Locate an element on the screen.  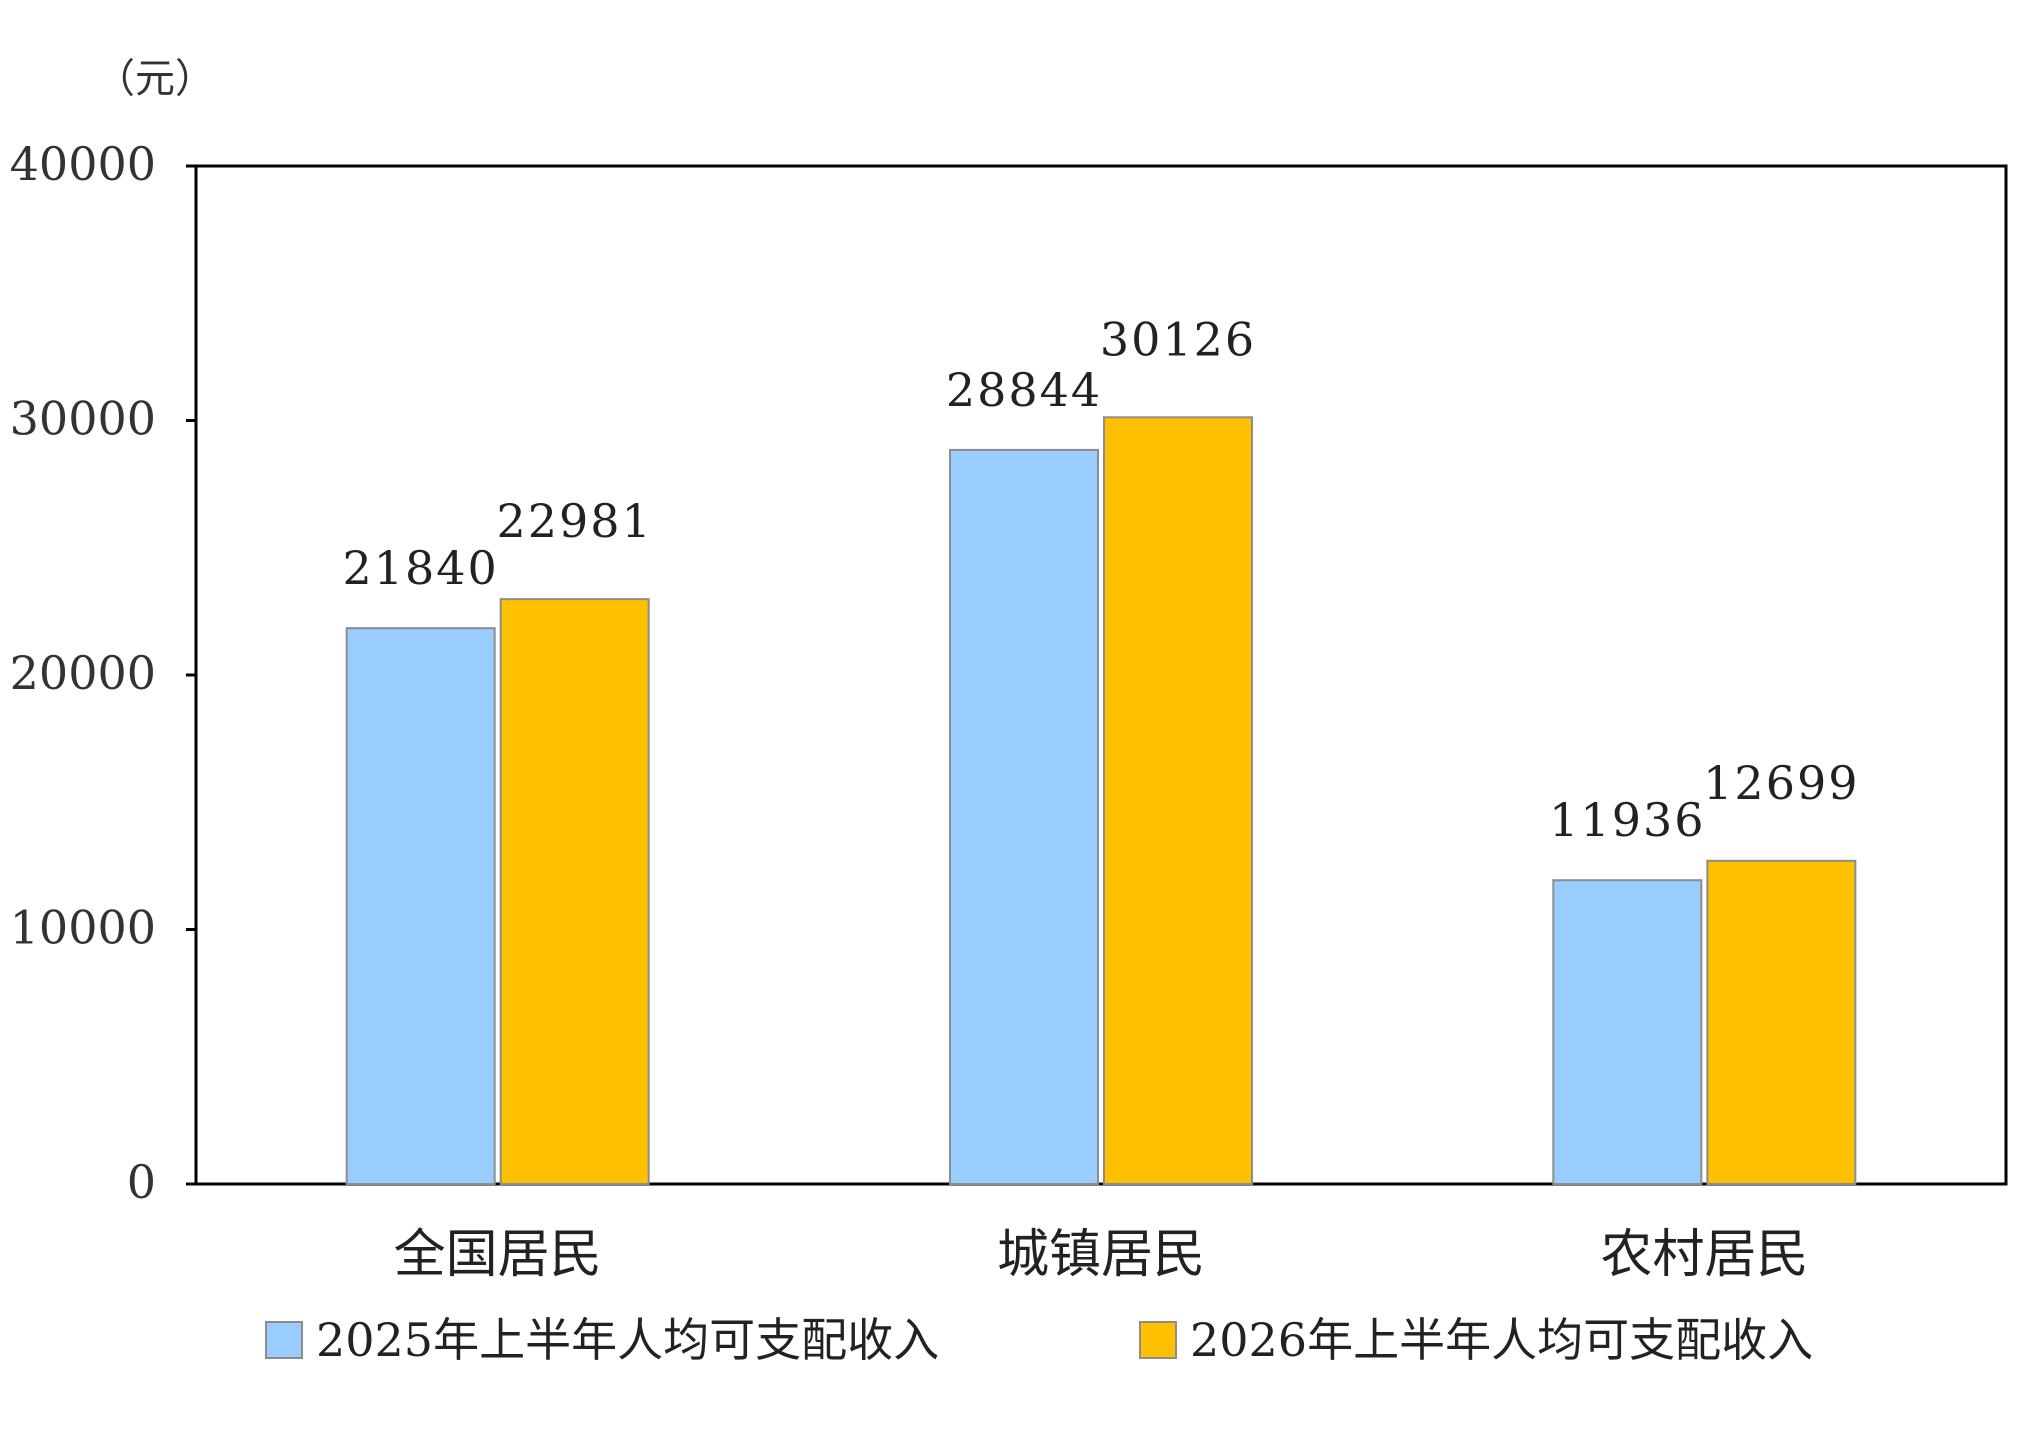
data-label: 11936 is located at coordinates (1627, 820).